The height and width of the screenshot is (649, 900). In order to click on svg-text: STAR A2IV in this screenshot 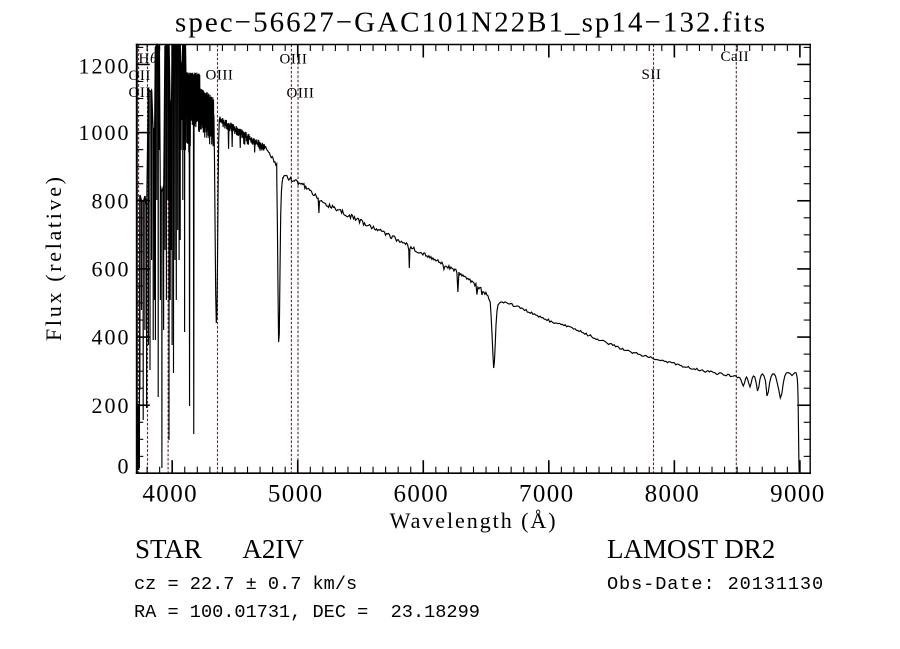, I will do `click(219, 549)`.